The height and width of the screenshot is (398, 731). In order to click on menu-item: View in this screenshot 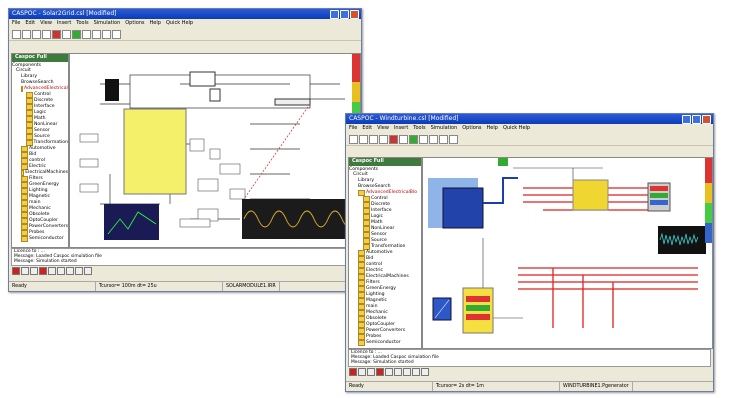, I will do `click(383, 128)`.